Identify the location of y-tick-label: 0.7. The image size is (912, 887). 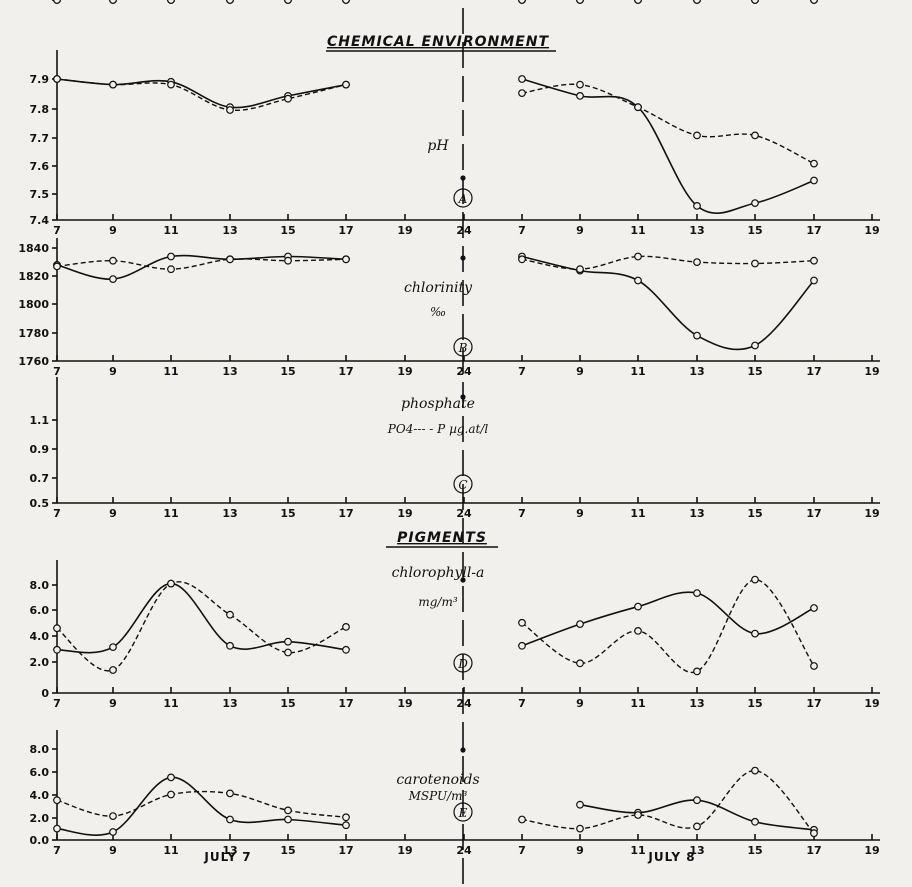
(40, 478).